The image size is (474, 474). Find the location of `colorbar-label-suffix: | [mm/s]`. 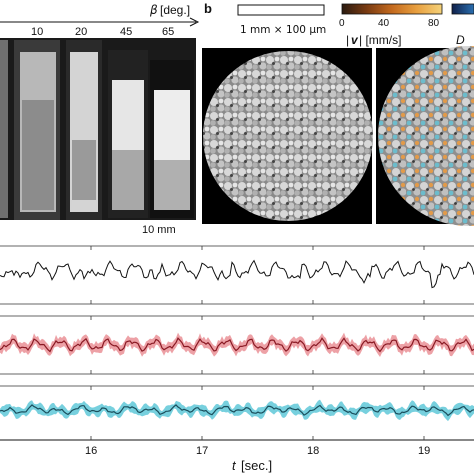

colorbar-label-suffix: | [mm/s] is located at coordinates (380, 40).